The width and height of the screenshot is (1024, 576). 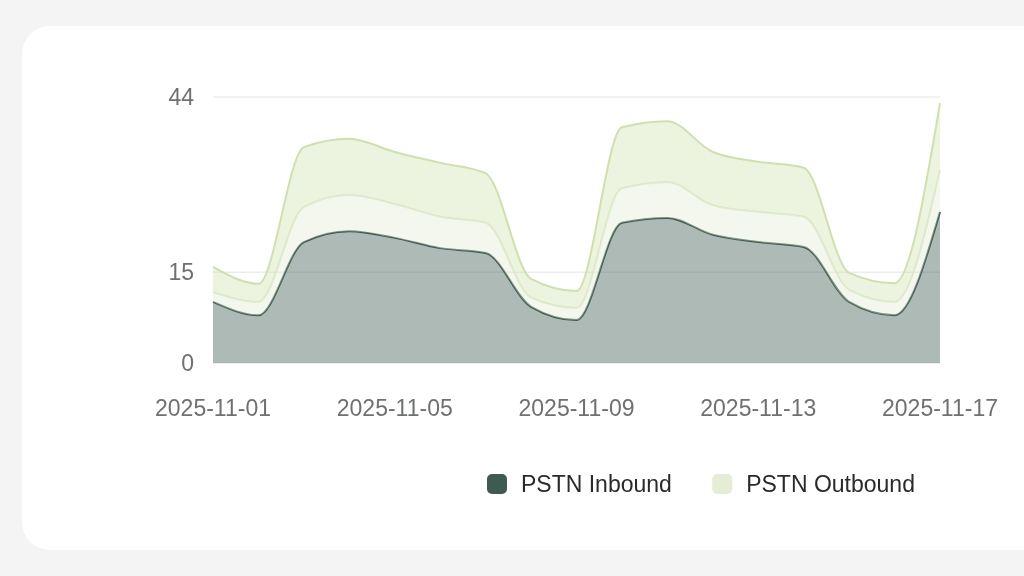 I want to click on y-tick-label: 0, so click(x=187, y=363).